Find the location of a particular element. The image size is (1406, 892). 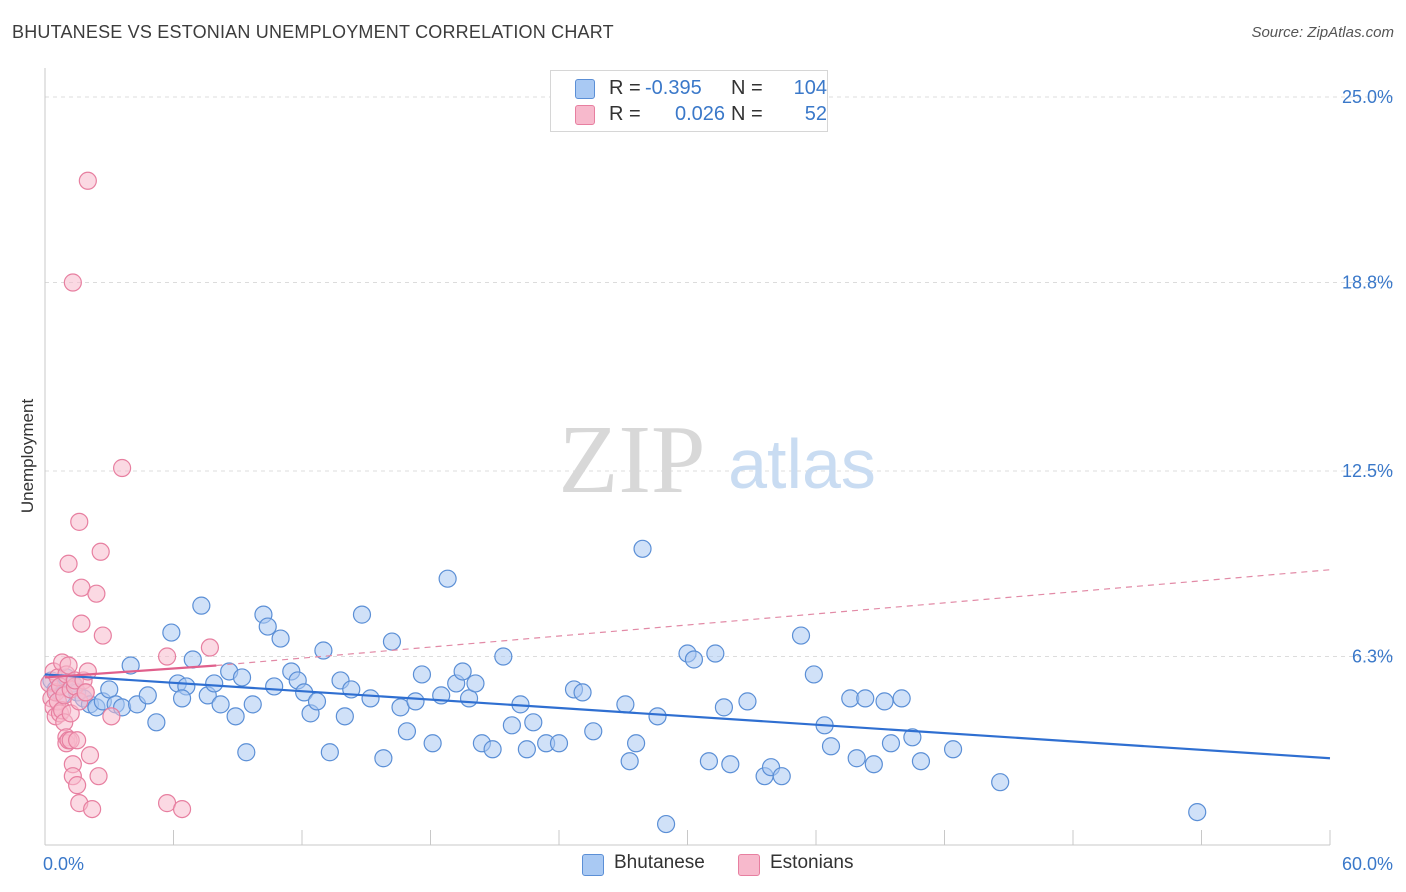

trend-line-estonians is located at coordinates (130, 671).